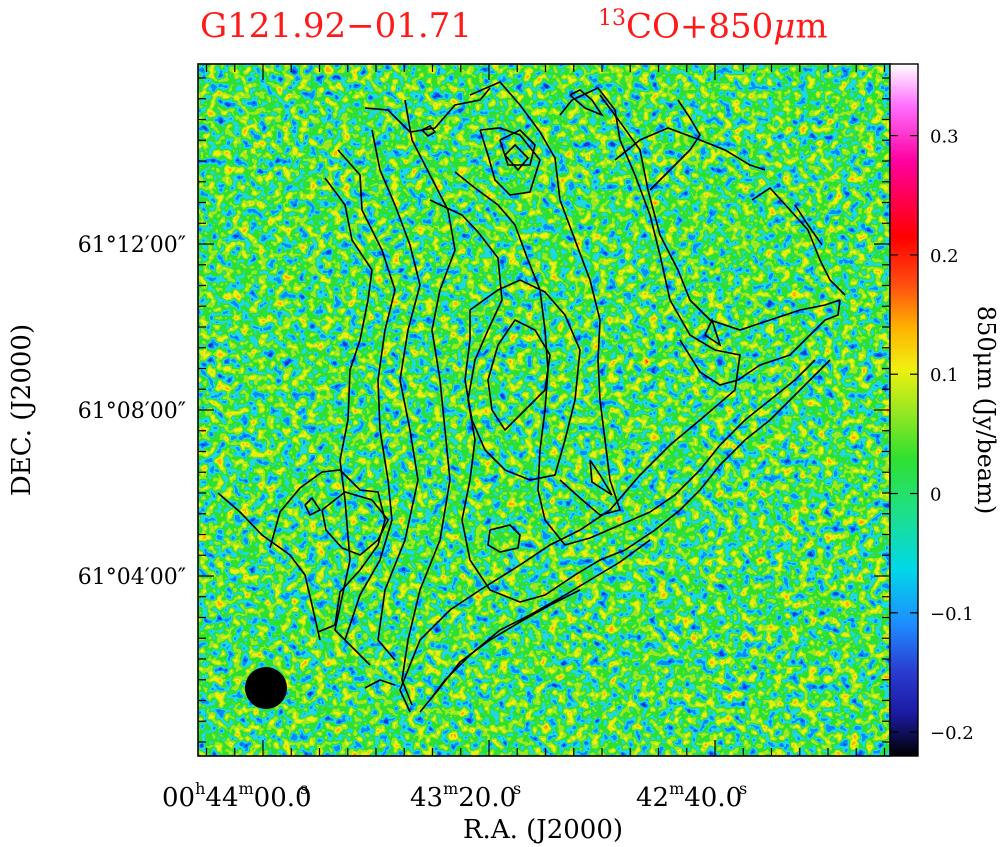  I want to click on x-tick-label-2: 43m20.0 s, so click(465, 796).